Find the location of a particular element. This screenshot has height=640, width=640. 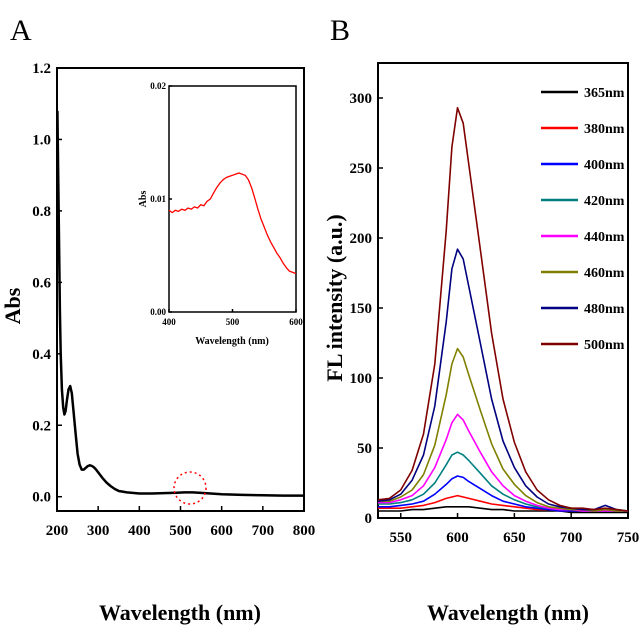

panel-a-x-axis-title: Wavelength (nm) is located at coordinates (180, 612).